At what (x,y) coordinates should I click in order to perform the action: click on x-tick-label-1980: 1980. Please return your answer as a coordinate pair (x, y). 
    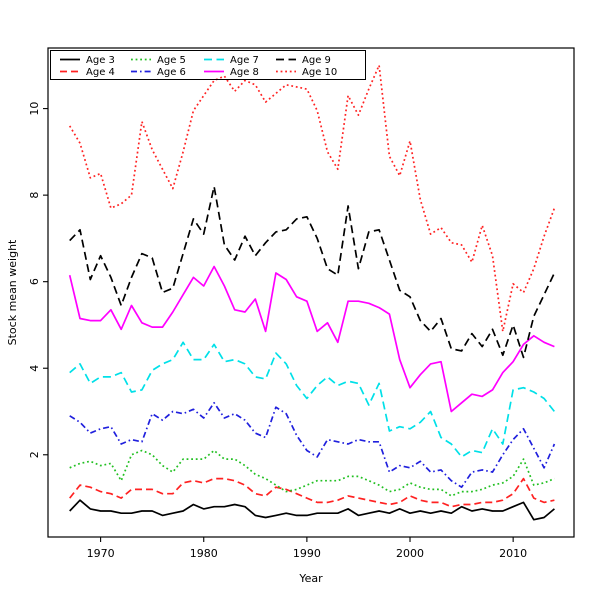
    Looking at the image, I should click on (204, 553).